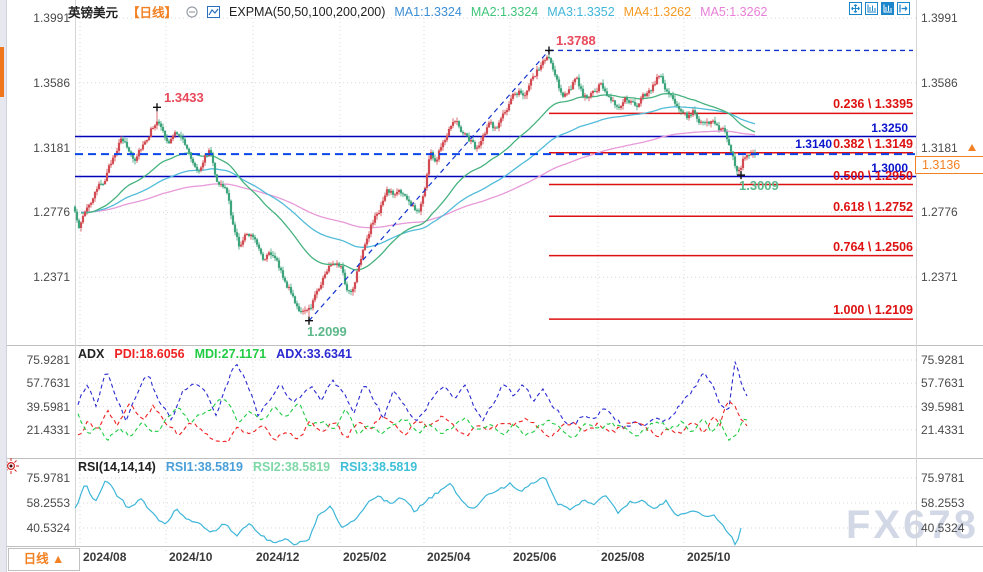 Image resolution: width=983 pixels, height=572 pixels. What do you see at coordinates (48, 429) in the screenshot?
I see `adx-axis-label-left: 21.4331` at bounding box center [48, 429].